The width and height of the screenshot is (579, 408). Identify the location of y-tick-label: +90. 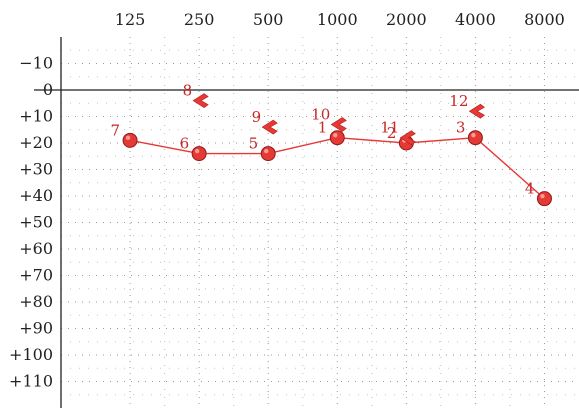
(36, 328).